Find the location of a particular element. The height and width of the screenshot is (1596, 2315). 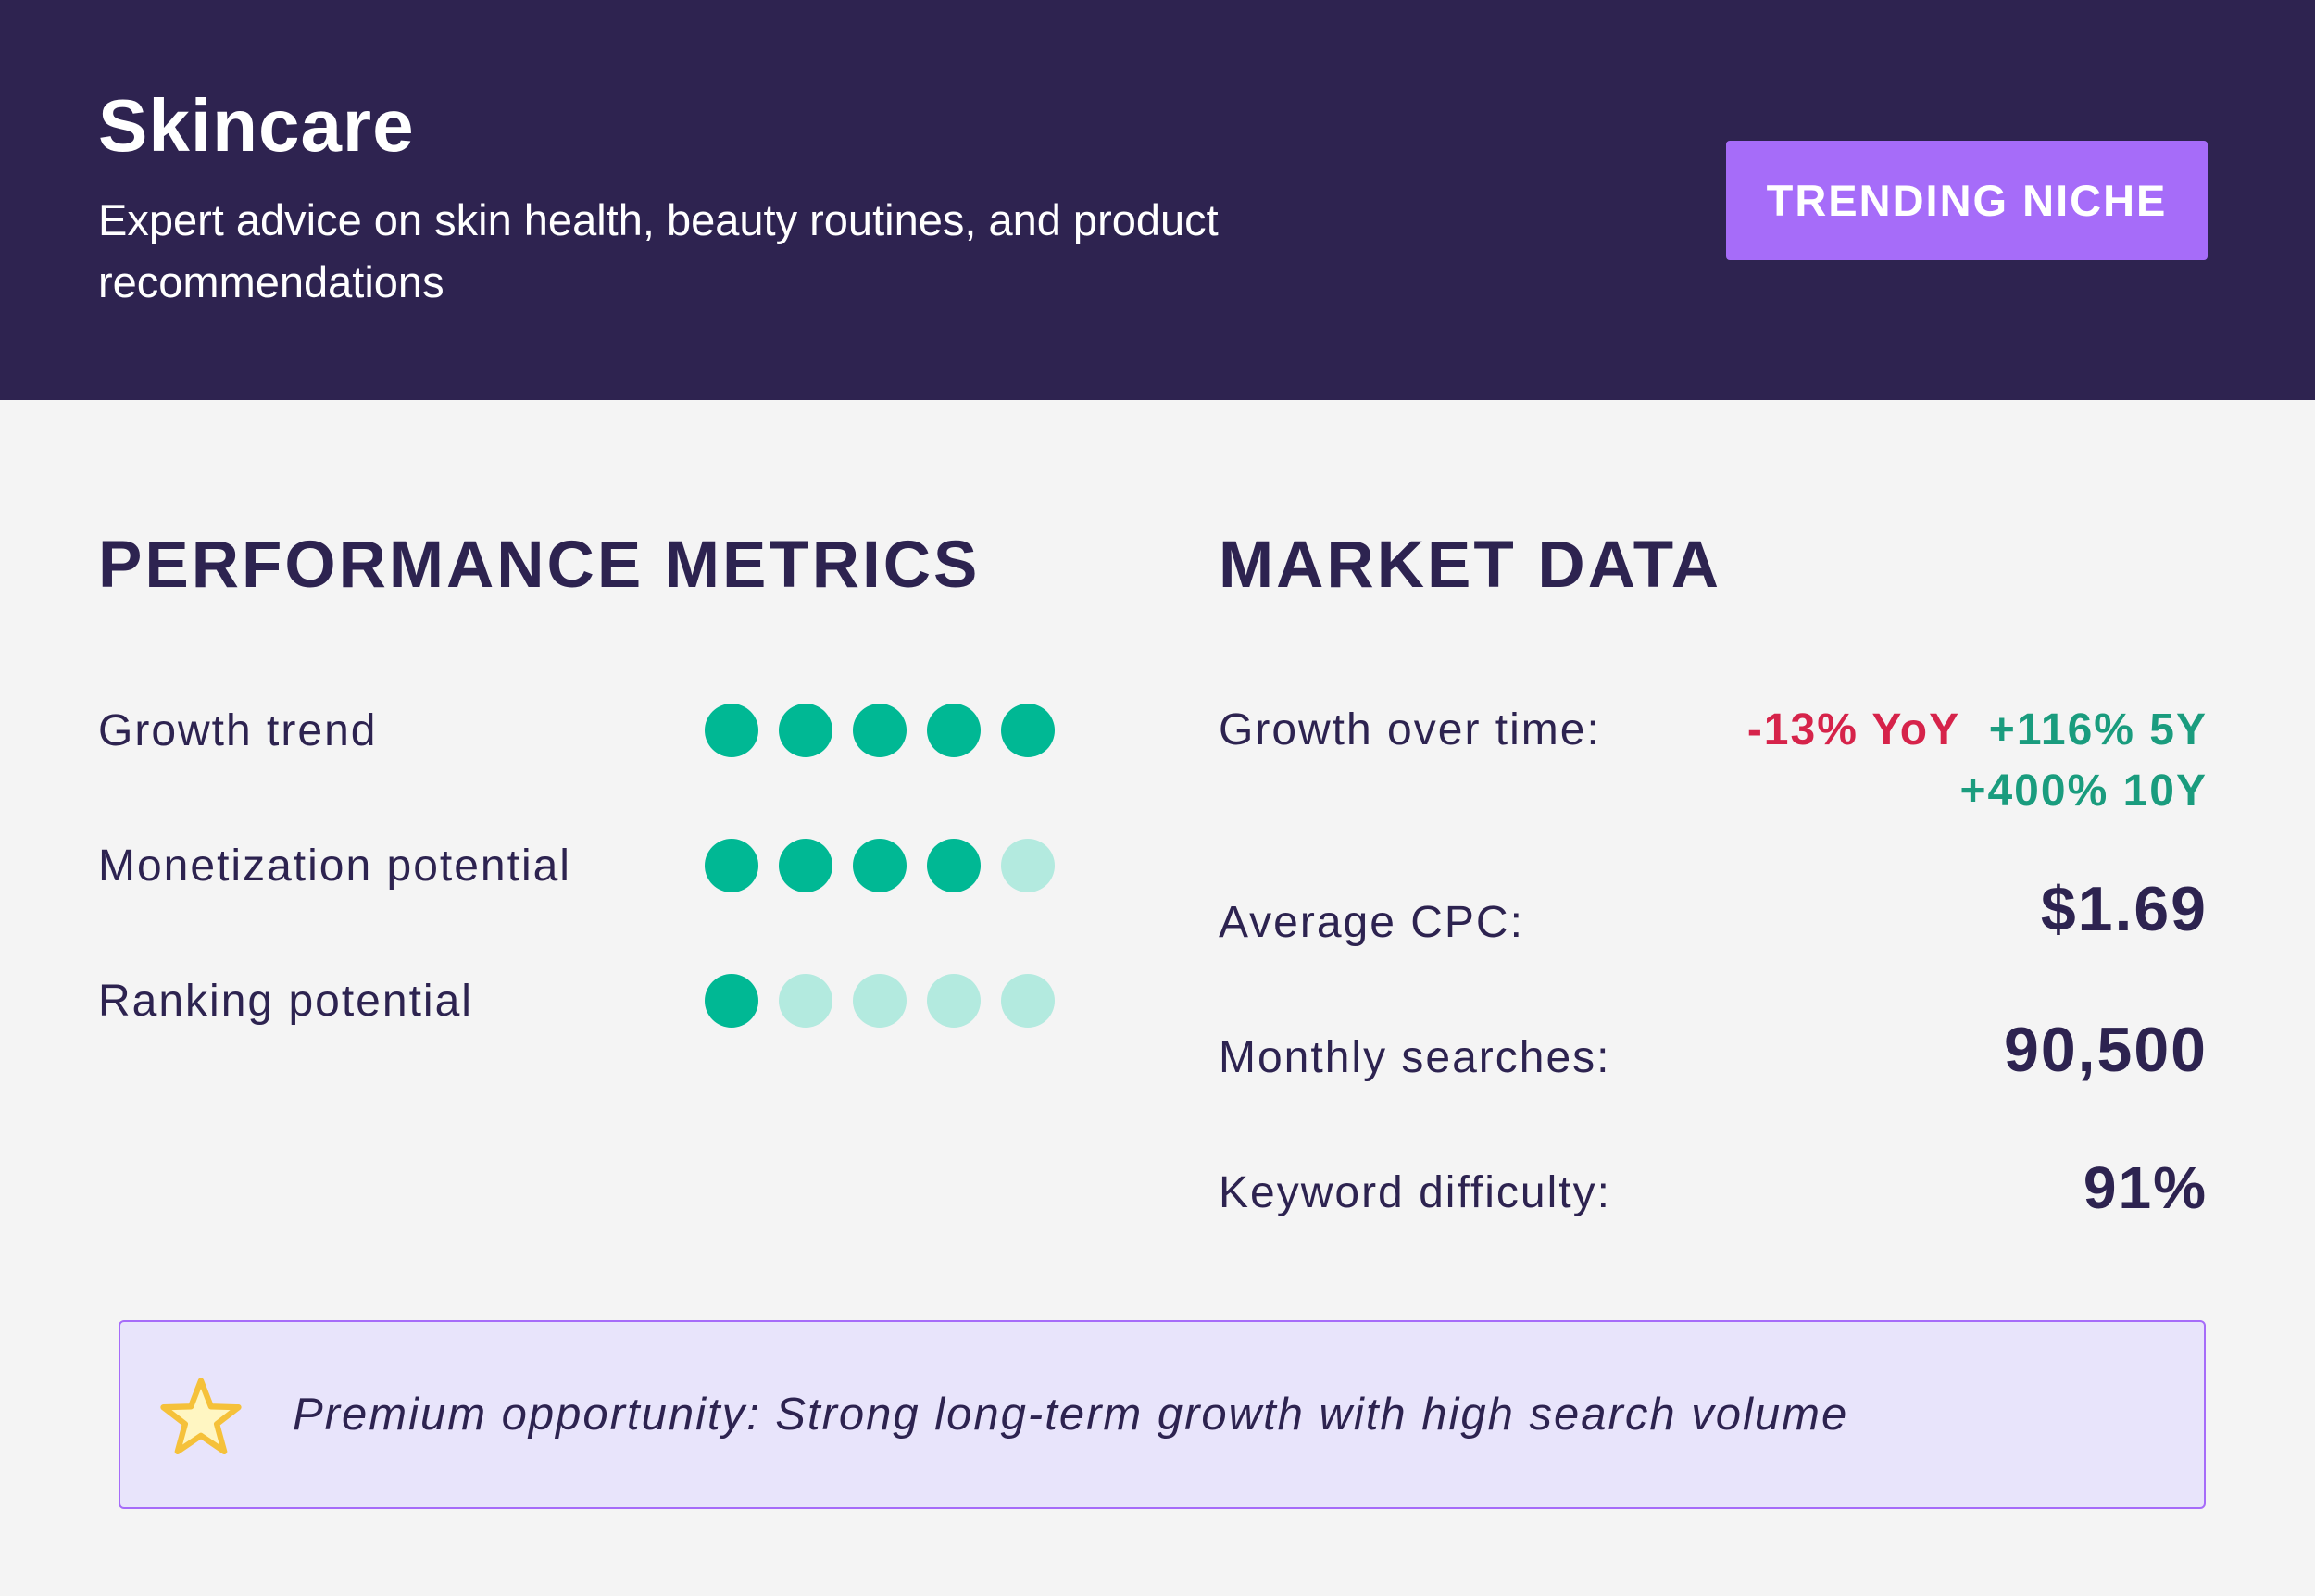

metric-label-monetization: Monetization potential is located at coordinates (334, 866).